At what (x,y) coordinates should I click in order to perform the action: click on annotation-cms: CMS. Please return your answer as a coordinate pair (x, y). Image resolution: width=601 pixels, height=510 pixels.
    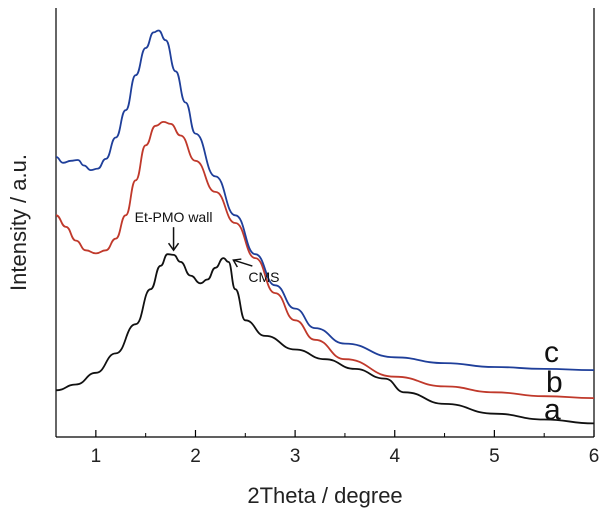
    Looking at the image, I should click on (255, 271).